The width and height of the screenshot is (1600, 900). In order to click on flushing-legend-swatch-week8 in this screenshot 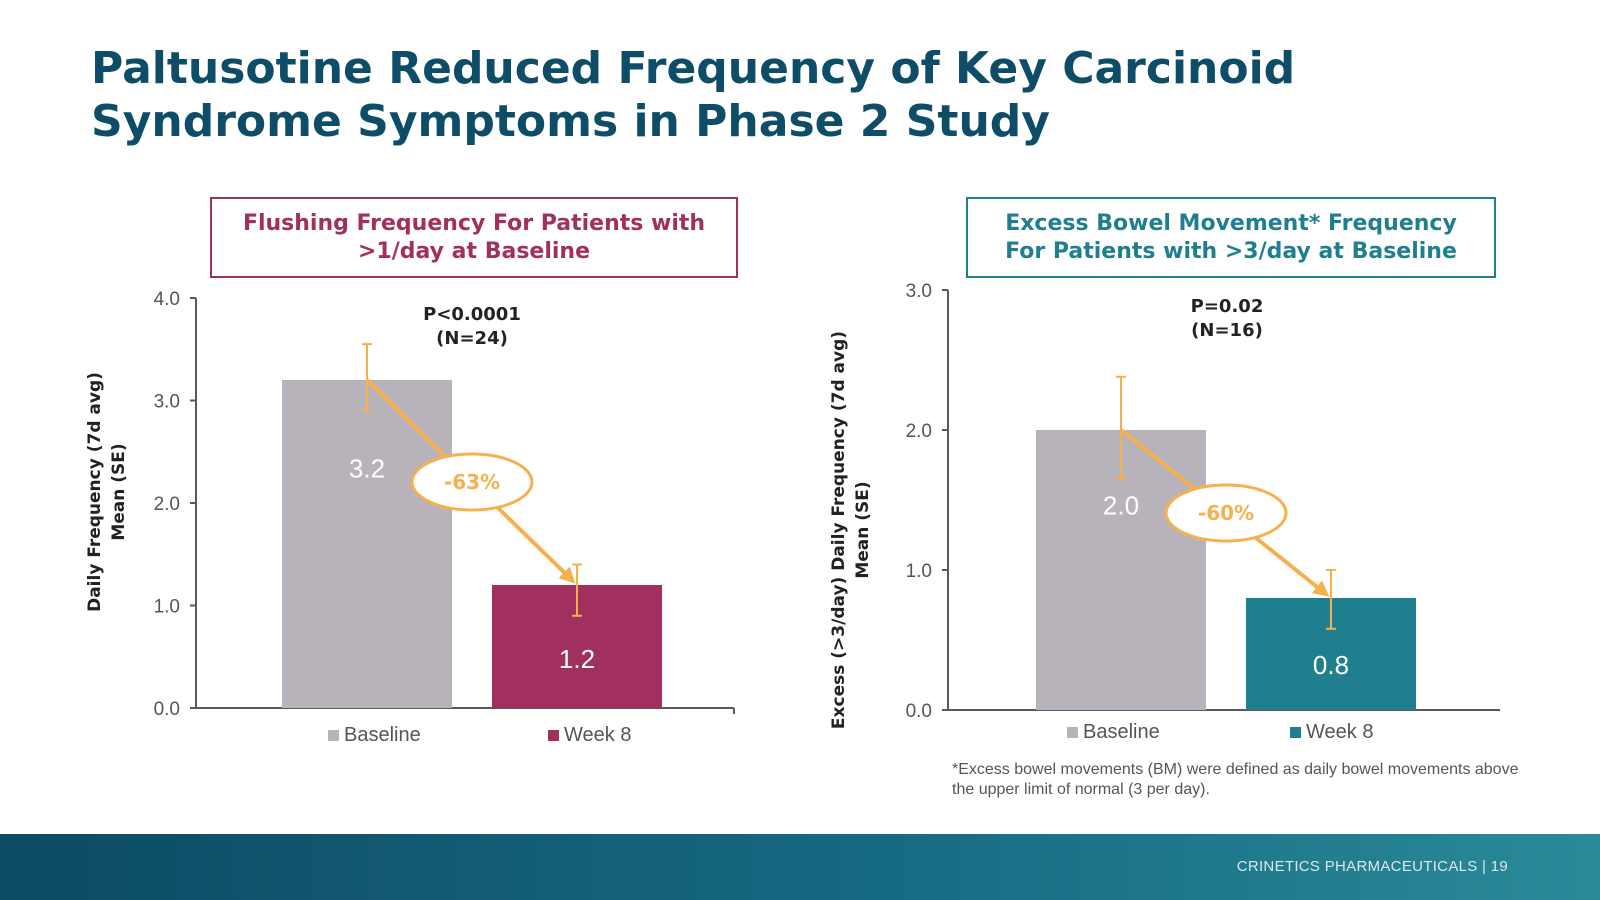, I will do `click(553, 735)`.